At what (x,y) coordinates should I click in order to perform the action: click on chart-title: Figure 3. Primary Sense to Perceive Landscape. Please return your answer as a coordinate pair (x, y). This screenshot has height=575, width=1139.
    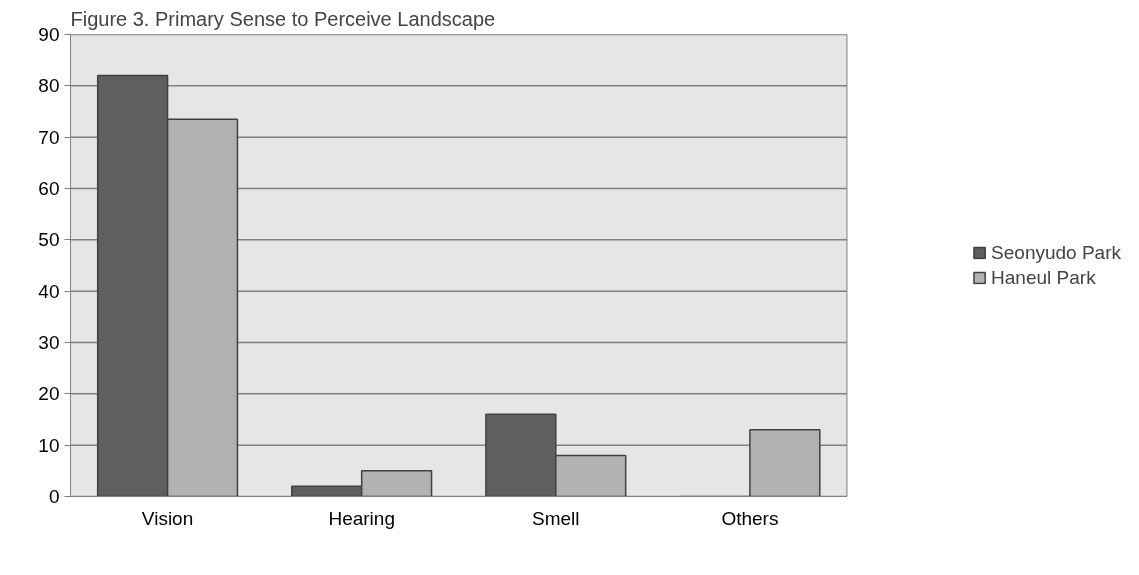
    Looking at the image, I should click on (283, 18).